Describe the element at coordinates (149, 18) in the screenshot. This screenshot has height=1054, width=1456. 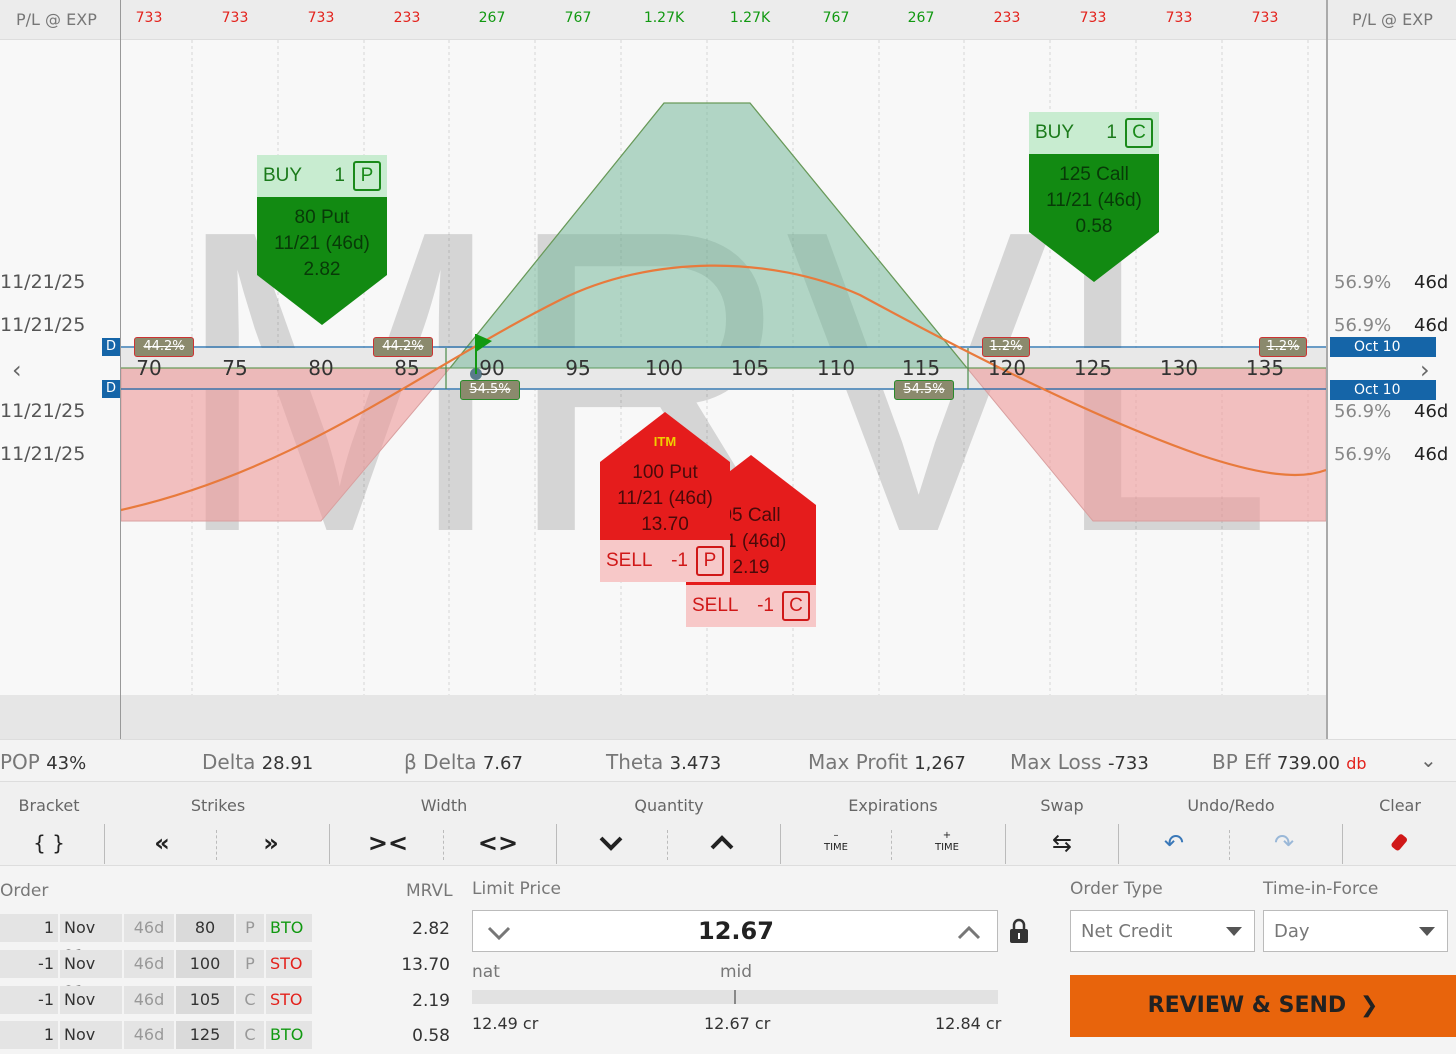
I see `pl-value: 733` at that location.